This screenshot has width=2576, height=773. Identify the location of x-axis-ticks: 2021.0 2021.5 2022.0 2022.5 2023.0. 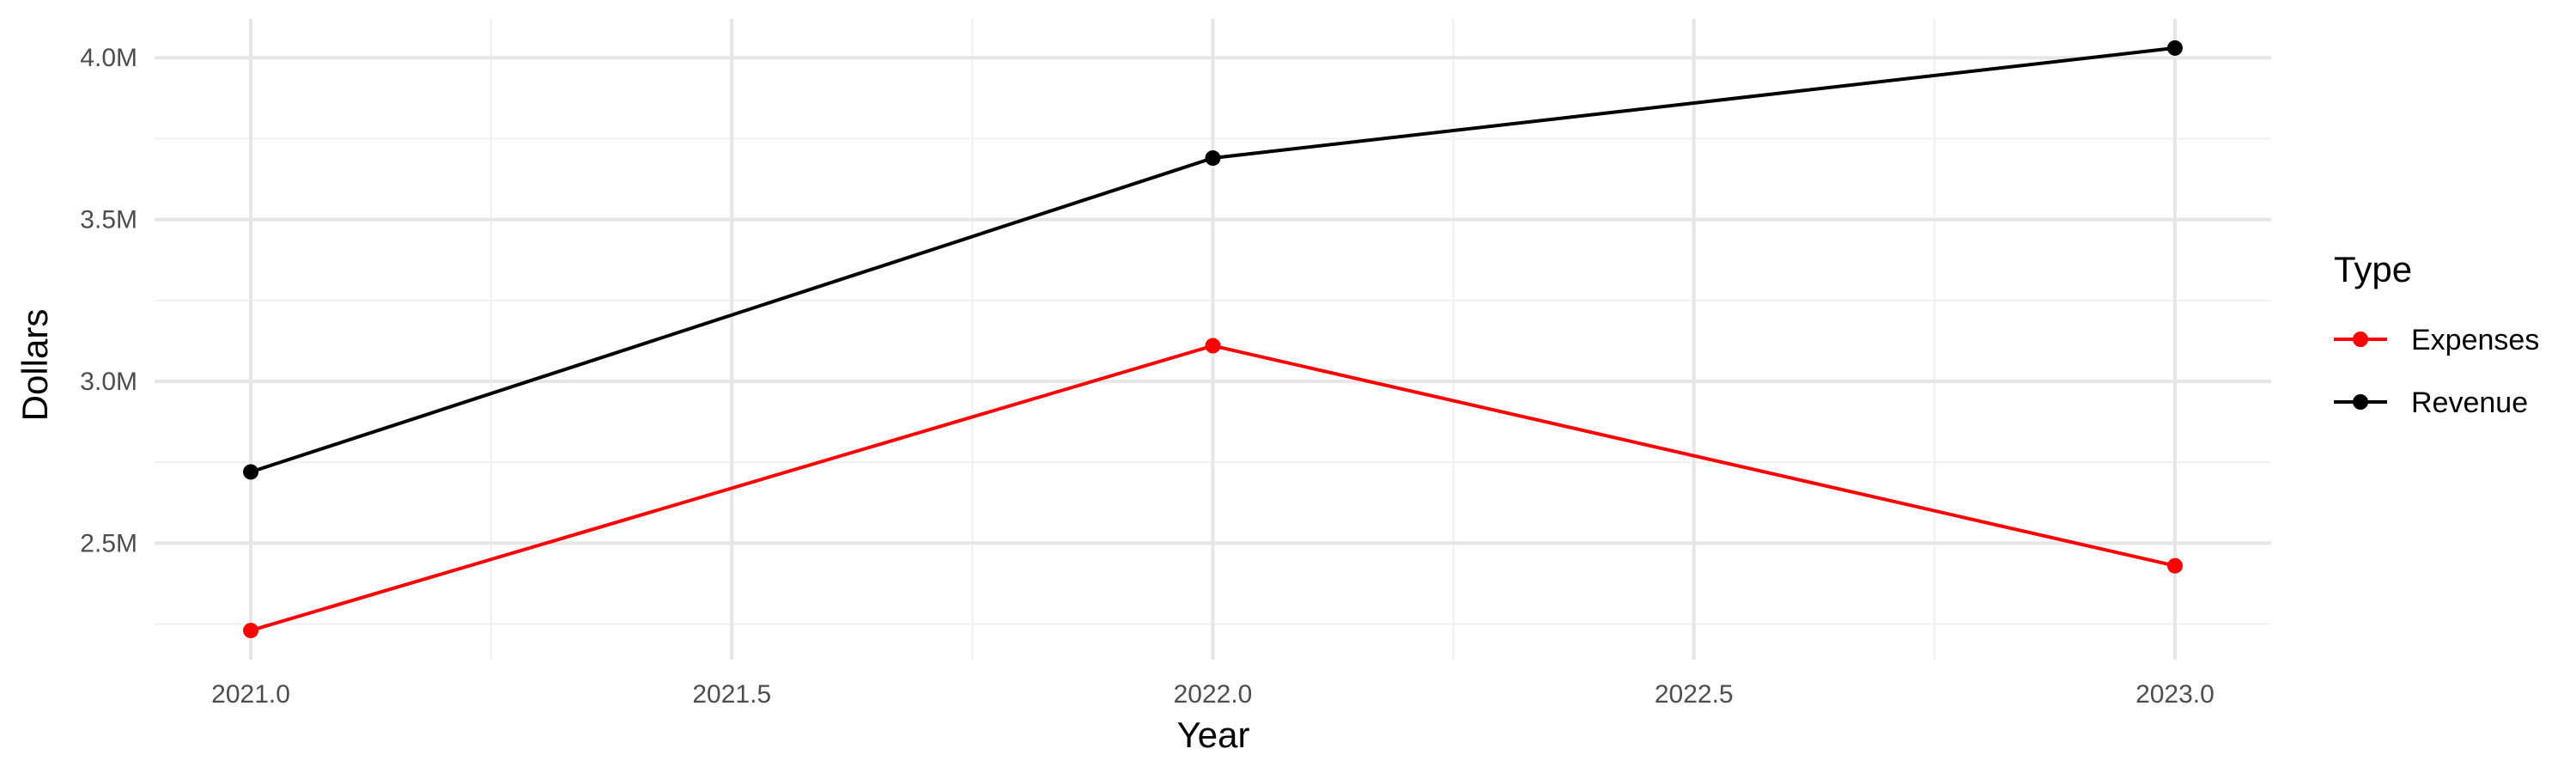
(1213, 694).